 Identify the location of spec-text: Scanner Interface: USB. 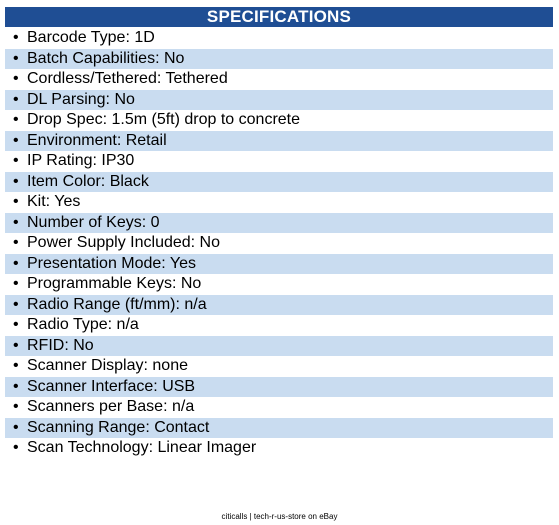
(111, 386).